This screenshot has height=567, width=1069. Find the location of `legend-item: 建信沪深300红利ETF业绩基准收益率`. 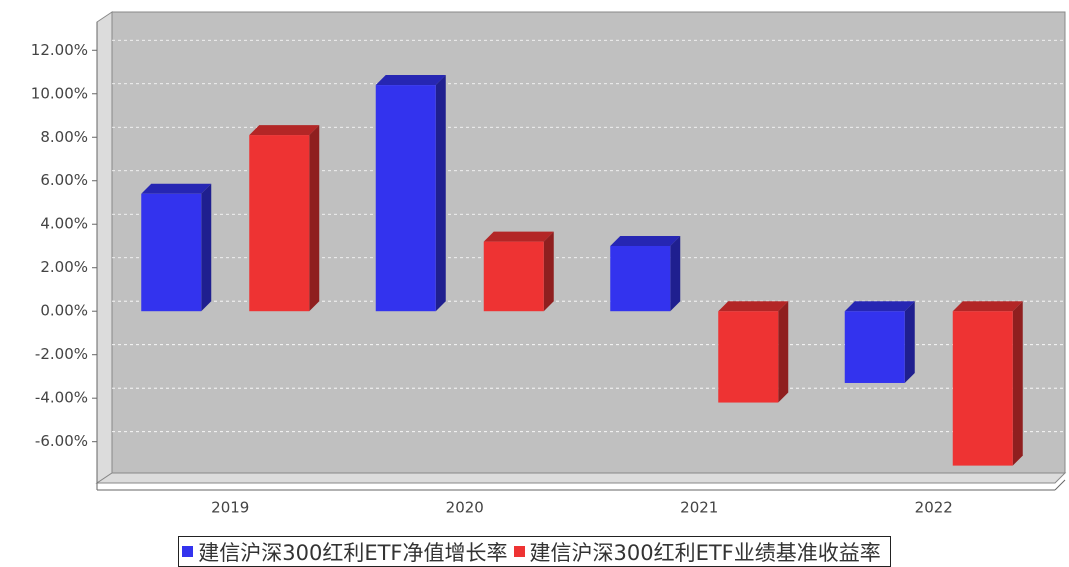

legend-item: 建信沪深300红利ETF业绩基准收益率 is located at coordinates (697, 552).